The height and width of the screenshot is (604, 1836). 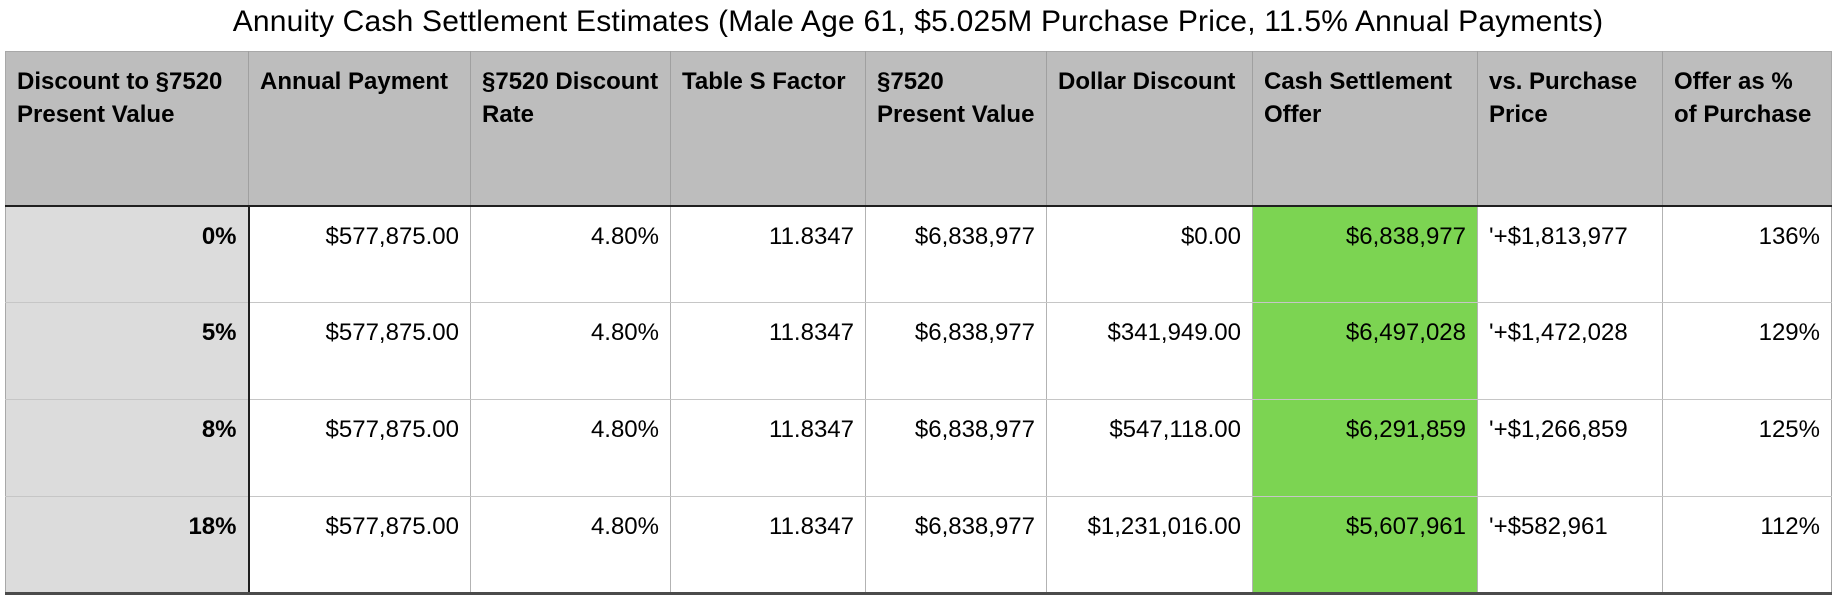 What do you see at coordinates (127, 545) in the screenshot?
I see `cell-discount: 18%` at bounding box center [127, 545].